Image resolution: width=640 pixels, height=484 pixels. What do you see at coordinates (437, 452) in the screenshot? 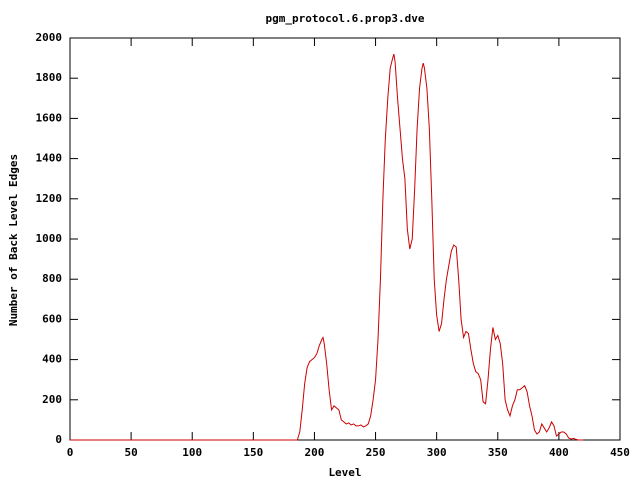
I see `x-tick-label: 300` at bounding box center [437, 452].